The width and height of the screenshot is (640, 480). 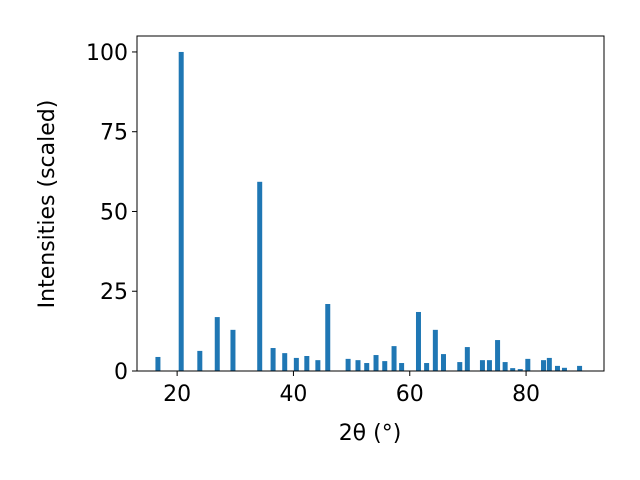 What do you see at coordinates (293, 394) in the screenshot?
I see `x-tick-label: 40` at bounding box center [293, 394].